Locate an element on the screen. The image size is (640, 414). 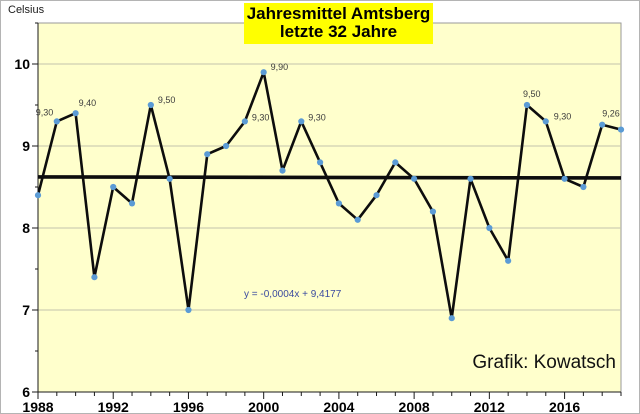
x-axis-tick-label: 2000 is located at coordinates (263, 406).